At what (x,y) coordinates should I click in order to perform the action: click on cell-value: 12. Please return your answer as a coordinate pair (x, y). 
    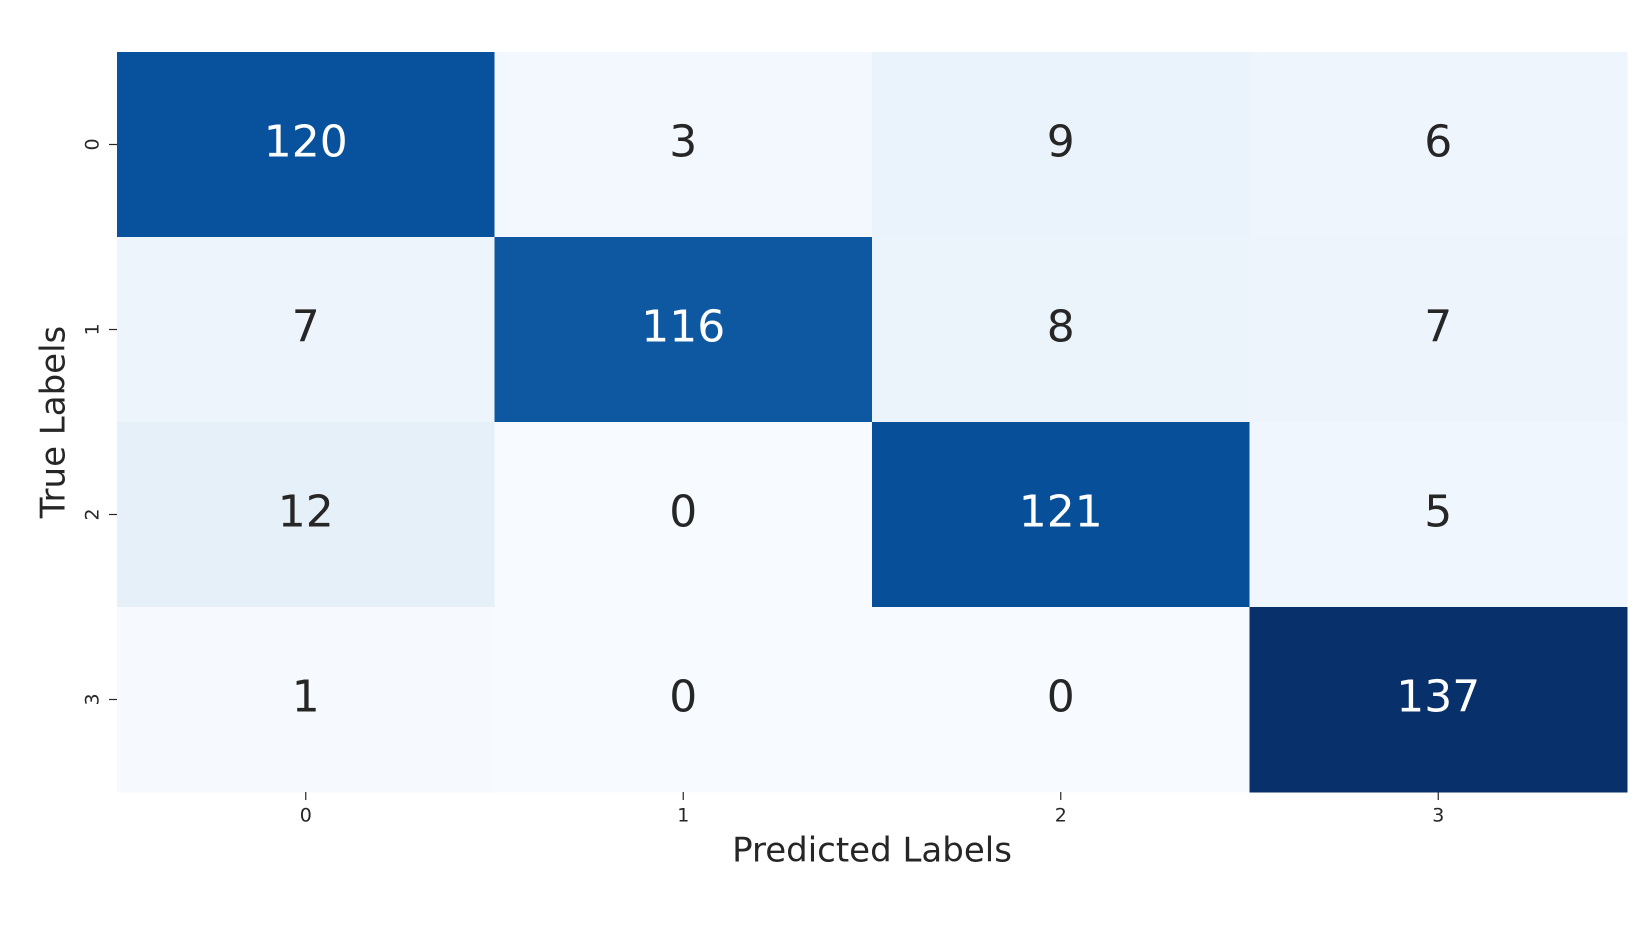
    Looking at the image, I should click on (306, 512).